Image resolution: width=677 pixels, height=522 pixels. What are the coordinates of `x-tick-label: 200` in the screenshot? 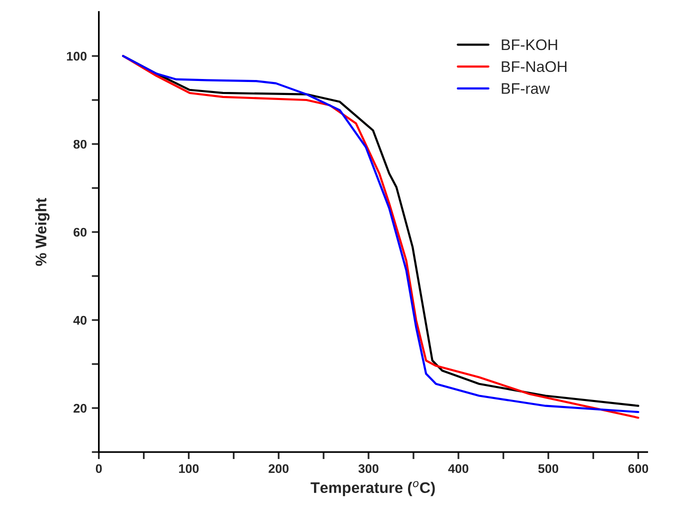 It's located at (278, 469).